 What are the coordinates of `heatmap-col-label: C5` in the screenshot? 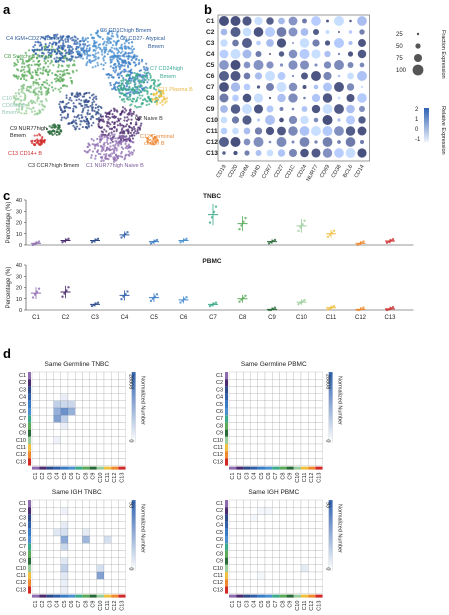 It's located at (262, 476).